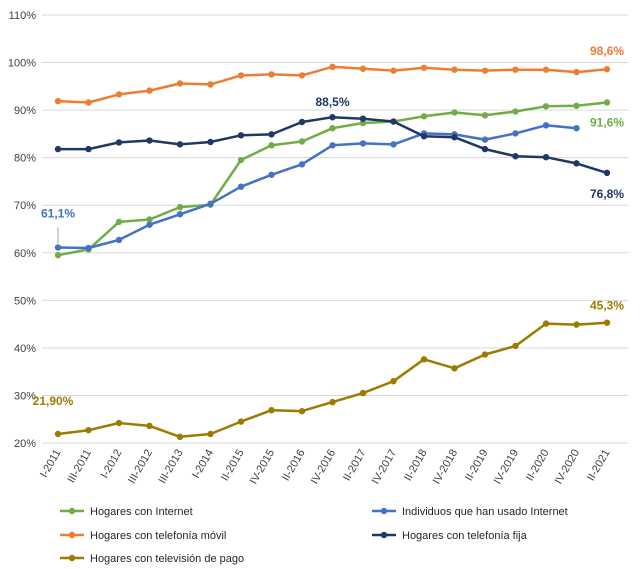 This screenshot has height=569, width=643. What do you see at coordinates (384, 467) in the screenshot?
I see `x-tick-label: IV-2017` at bounding box center [384, 467].